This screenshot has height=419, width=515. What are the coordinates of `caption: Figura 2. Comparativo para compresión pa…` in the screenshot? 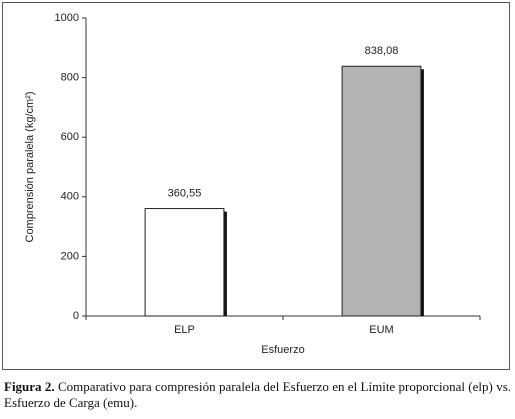 It's located at (257, 395).